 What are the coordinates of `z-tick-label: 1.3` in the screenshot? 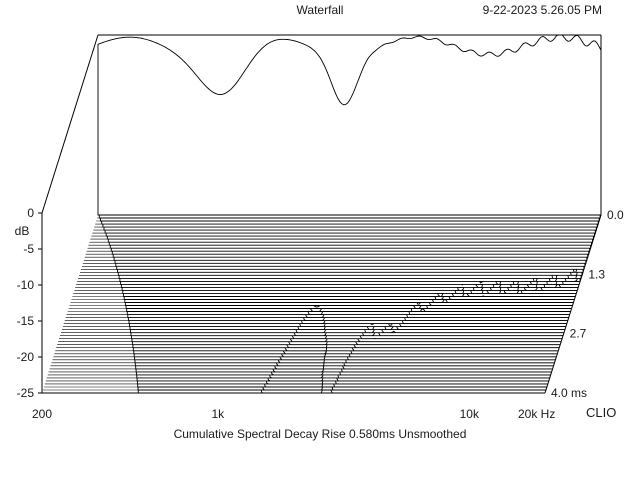 It's located at (596, 274).